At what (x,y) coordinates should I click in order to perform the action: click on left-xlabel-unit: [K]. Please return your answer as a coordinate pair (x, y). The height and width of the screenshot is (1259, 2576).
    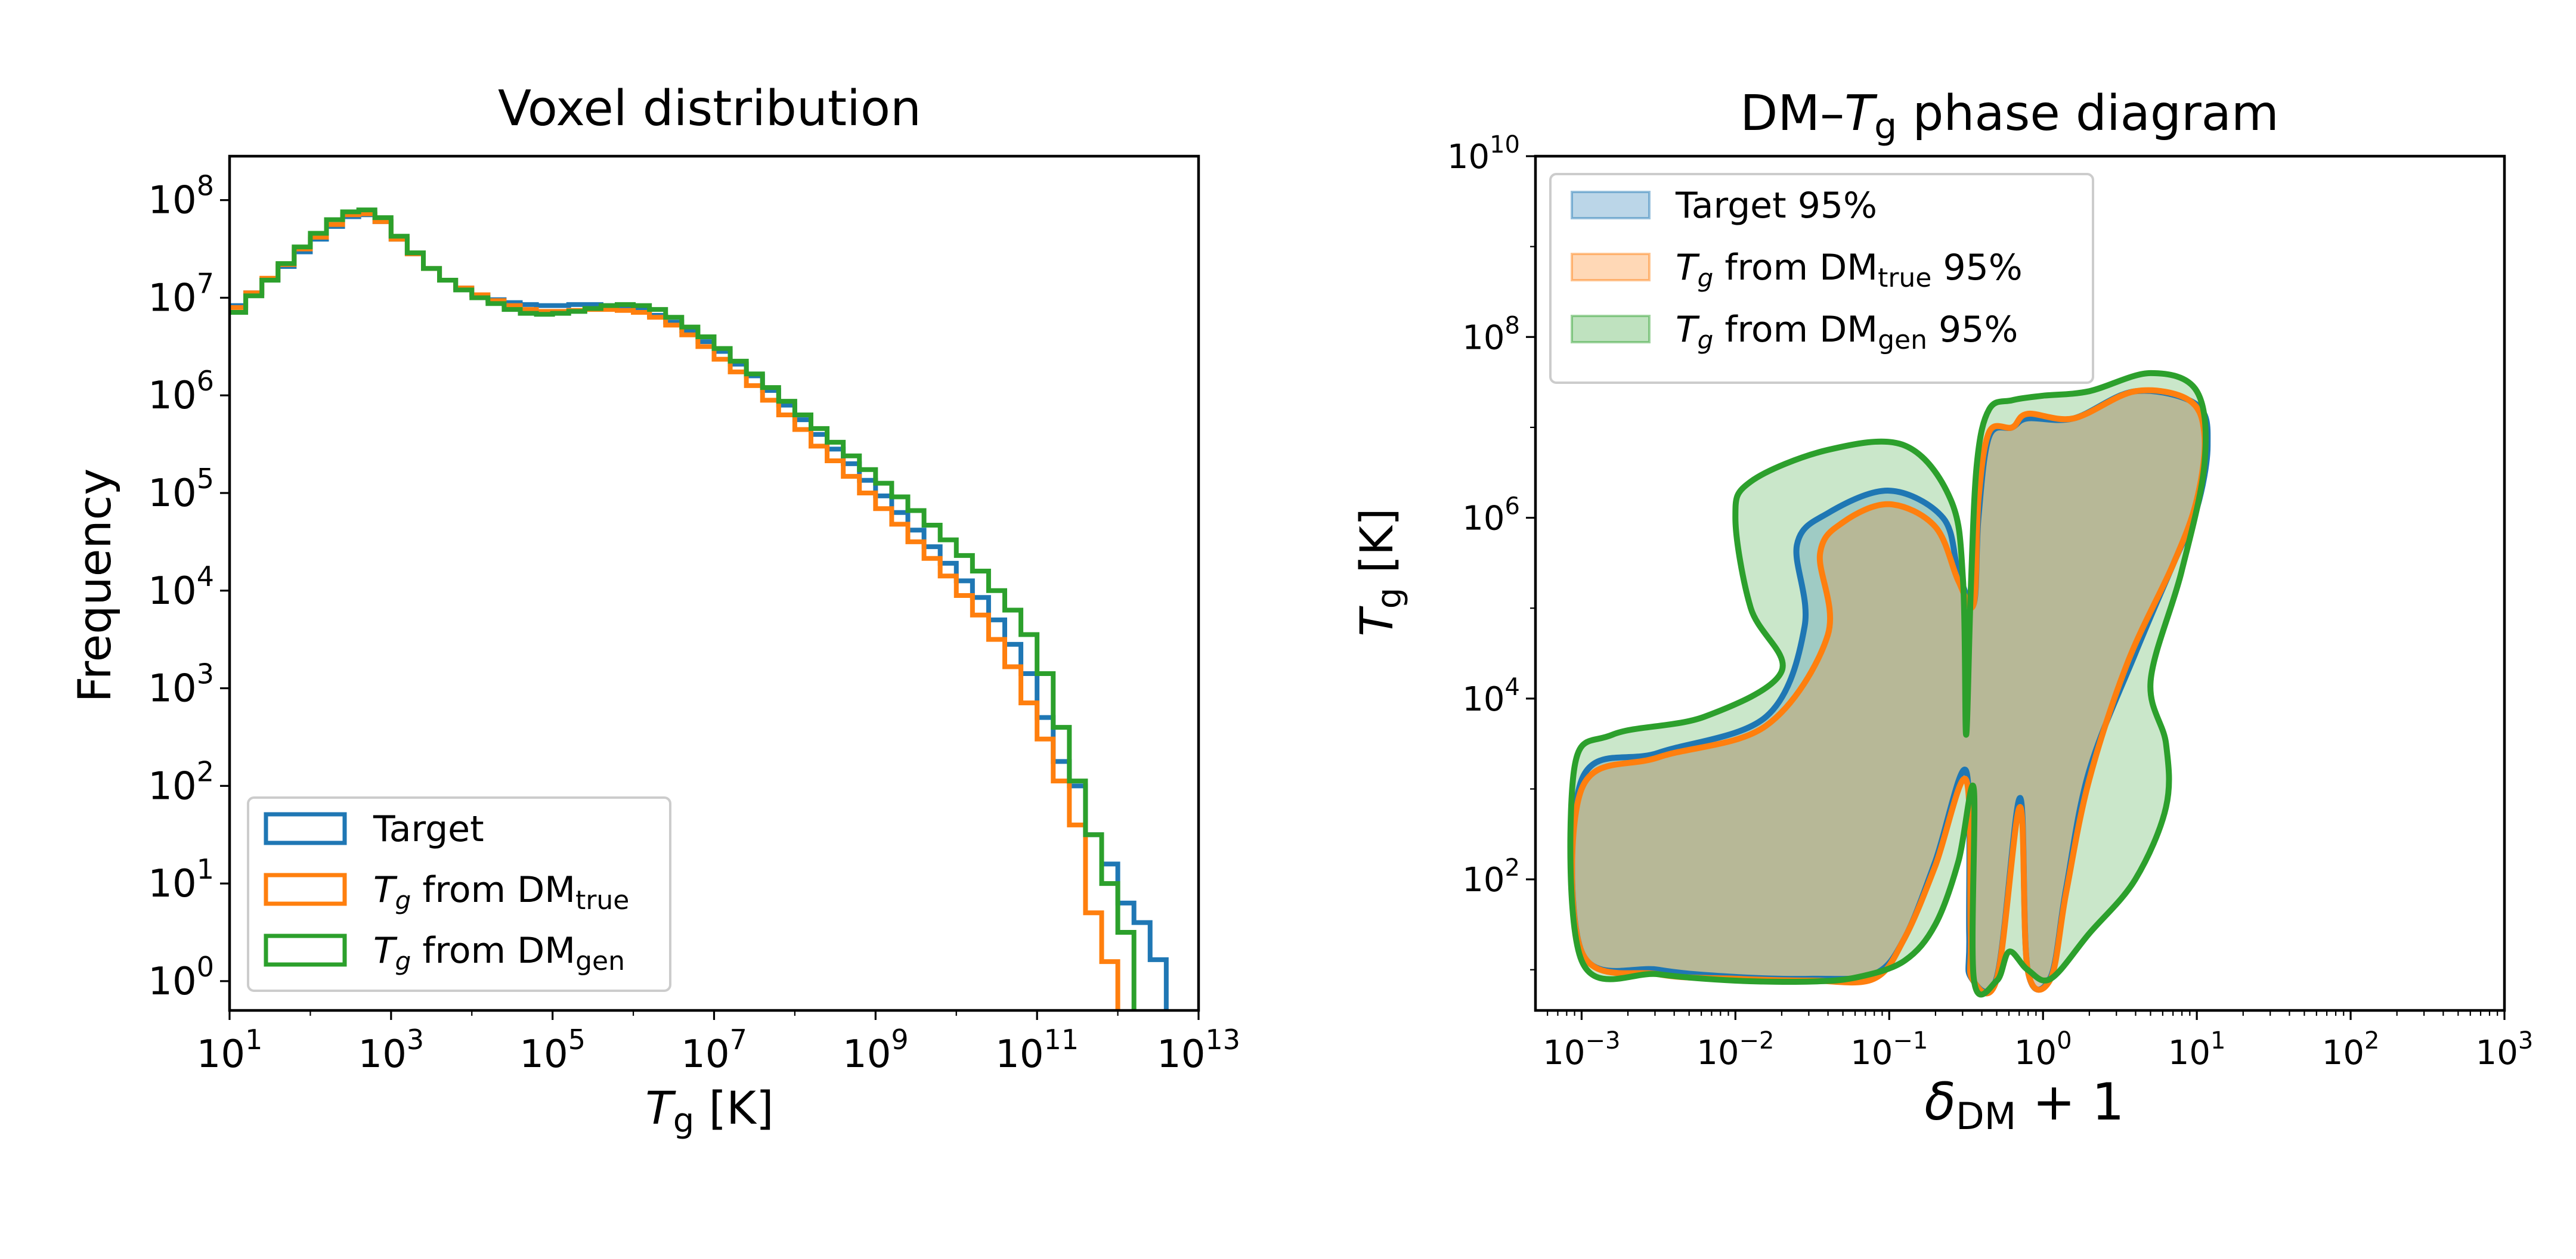
    Looking at the image, I should click on (734, 1107).